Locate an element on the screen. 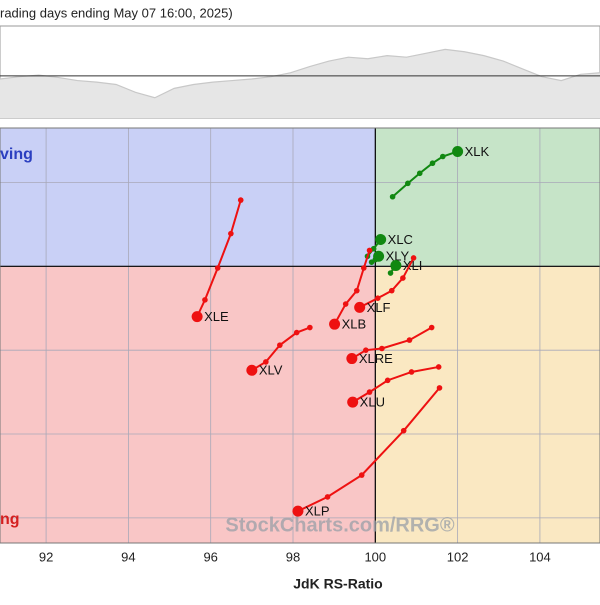 Image resolution: width=600 pixels, height=605 pixels. series-label: XLP is located at coordinates (317, 511).